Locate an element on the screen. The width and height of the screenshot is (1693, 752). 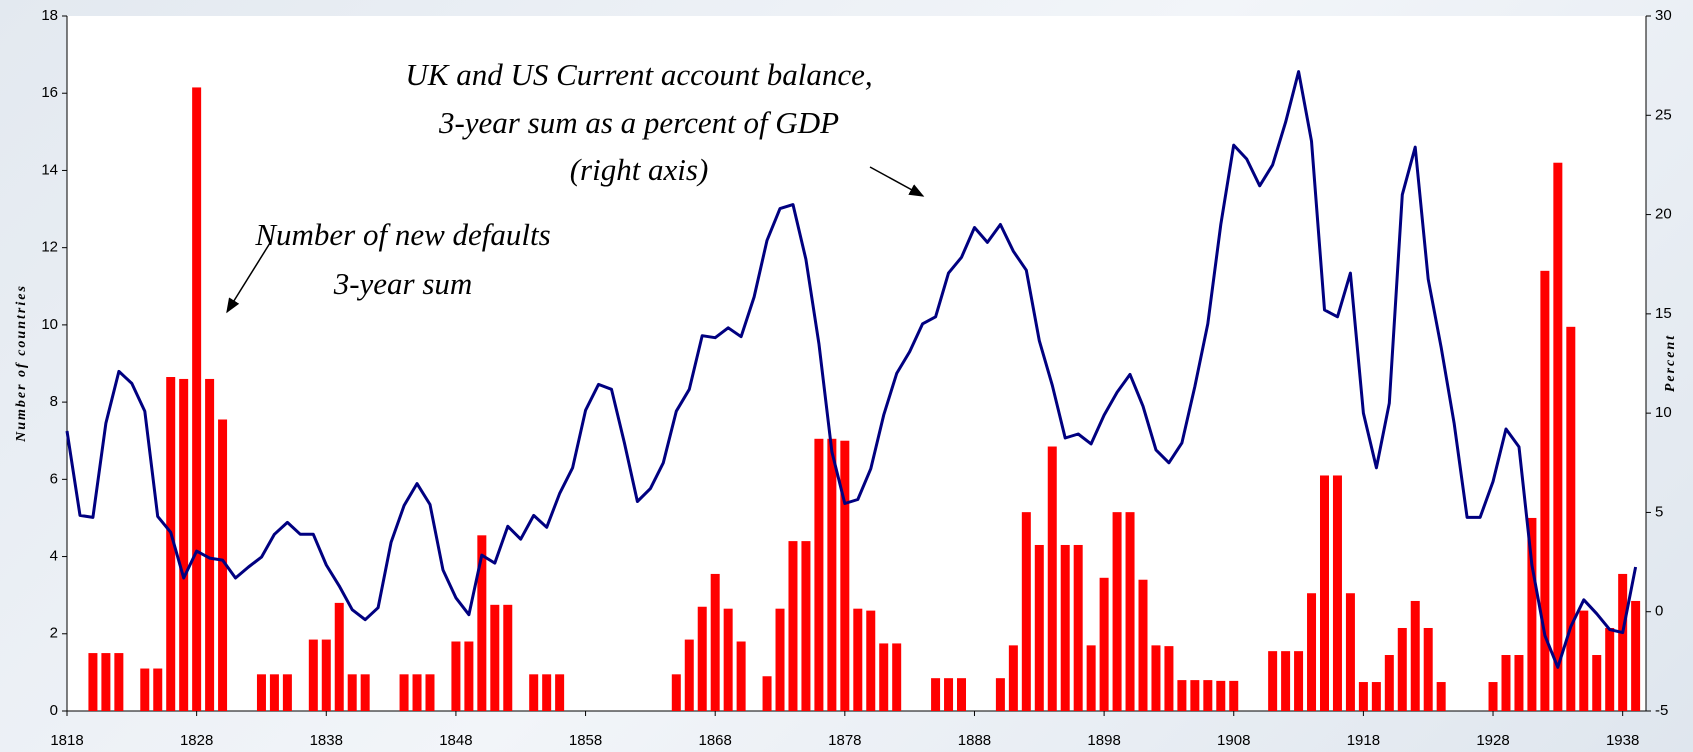
y2-tick-label: 15 is located at coordinates (1663, 313).